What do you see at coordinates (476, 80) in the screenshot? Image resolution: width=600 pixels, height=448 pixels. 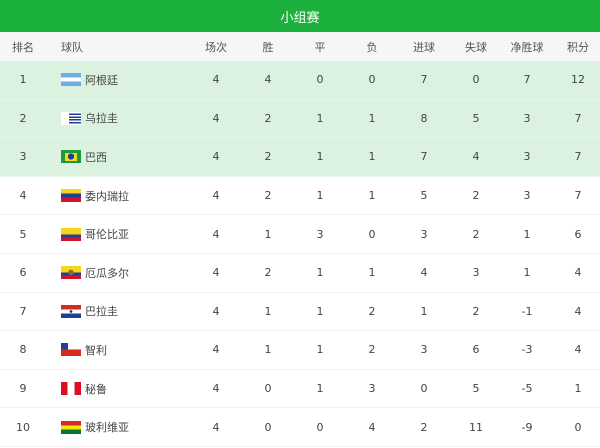 I see `goals-against-cell: 0` at bounding box center [476, 80].